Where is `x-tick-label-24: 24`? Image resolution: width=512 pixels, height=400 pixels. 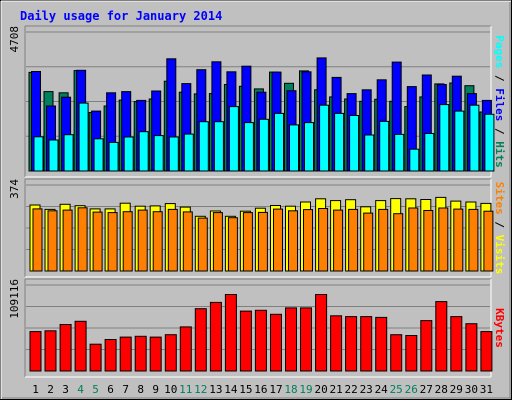
x-tick-label-24: 24 is located at coordinates (382, 389).